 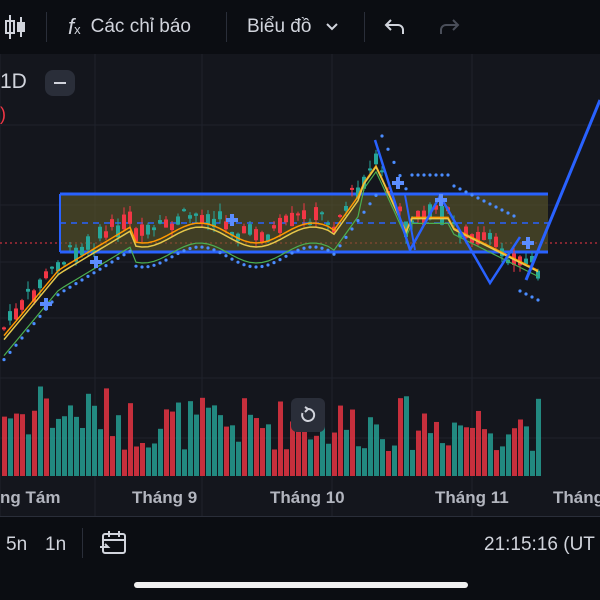 I want to click on x-axis-label: Tháng 11, so click(x=472, y=497).